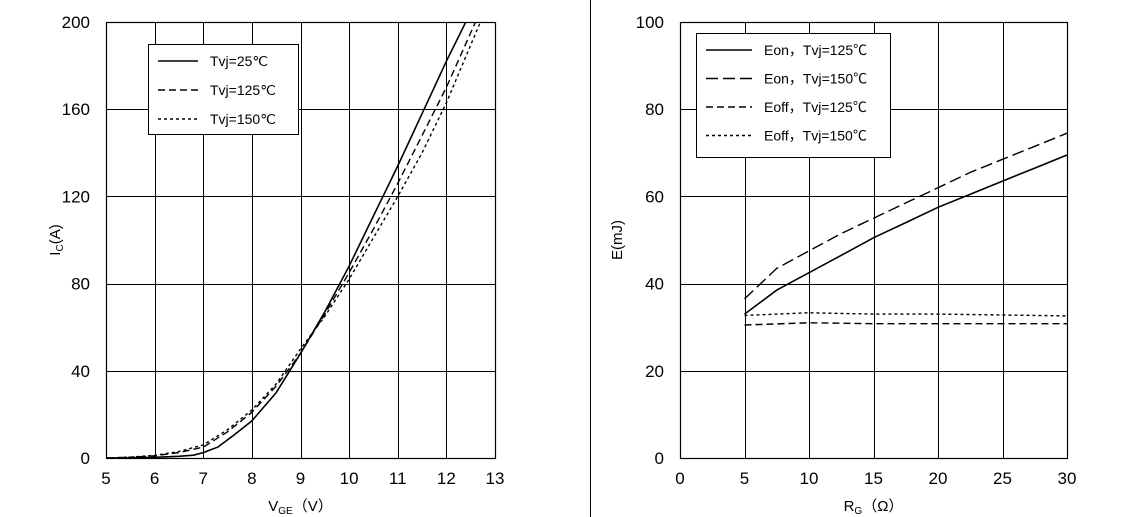 This screenshot has width=1141, height=517. I want to click on x-tick-label: 20, so click(938, 478).